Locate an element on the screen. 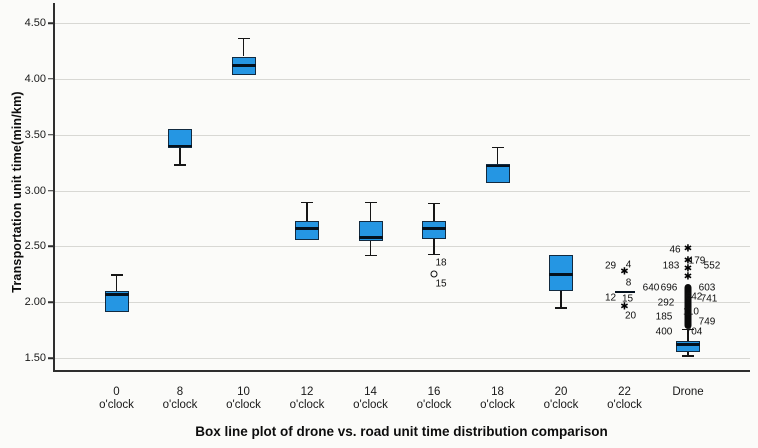 This screenshot has height=448, width=758. median-line-12-o-clock is located at coordinates (307, 228).